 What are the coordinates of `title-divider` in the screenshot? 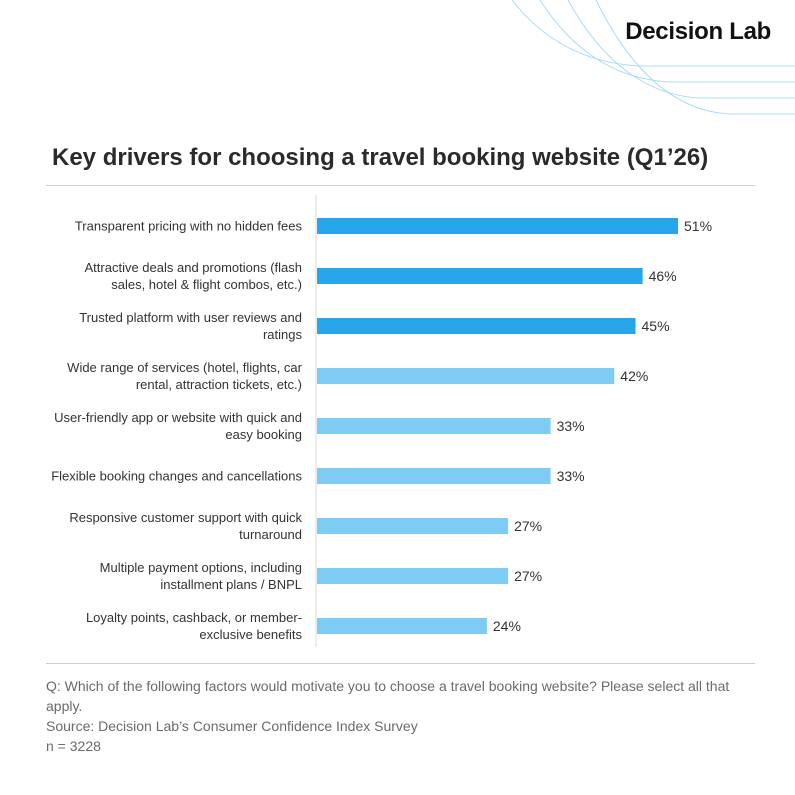 It's located at (400, 185).